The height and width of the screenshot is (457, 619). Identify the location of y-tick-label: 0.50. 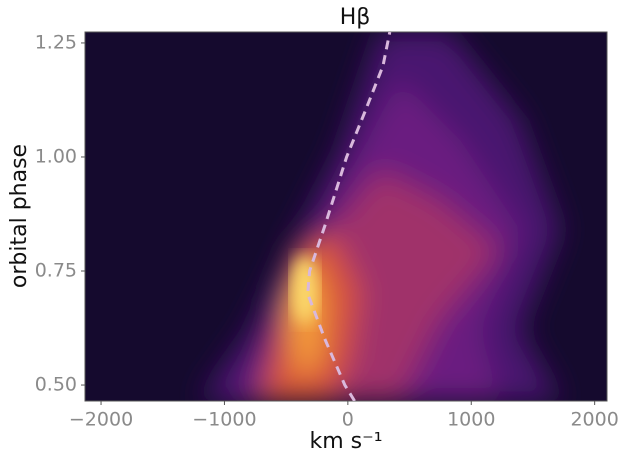
(56, 385).